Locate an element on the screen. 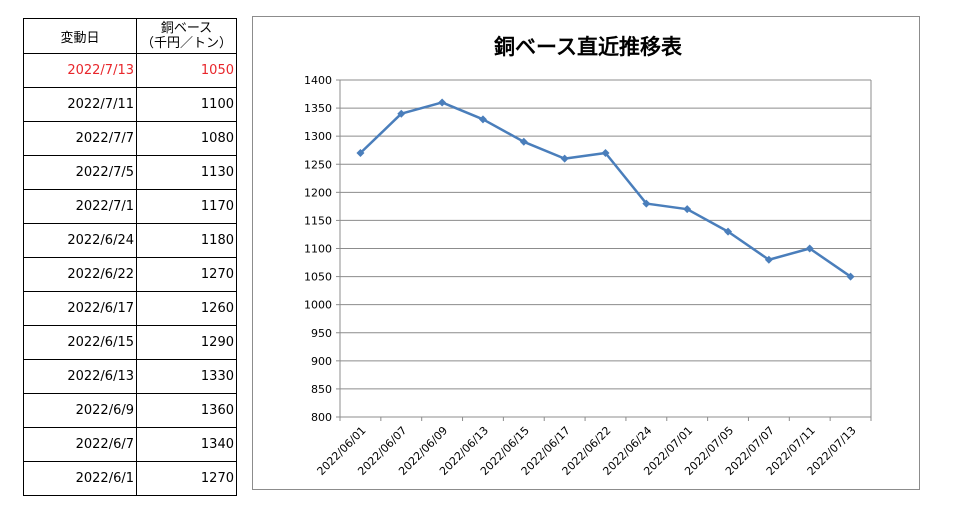 The height and width of the screenshot is (515, 956). row-value: 1170 is located at coordinates (217, 206).